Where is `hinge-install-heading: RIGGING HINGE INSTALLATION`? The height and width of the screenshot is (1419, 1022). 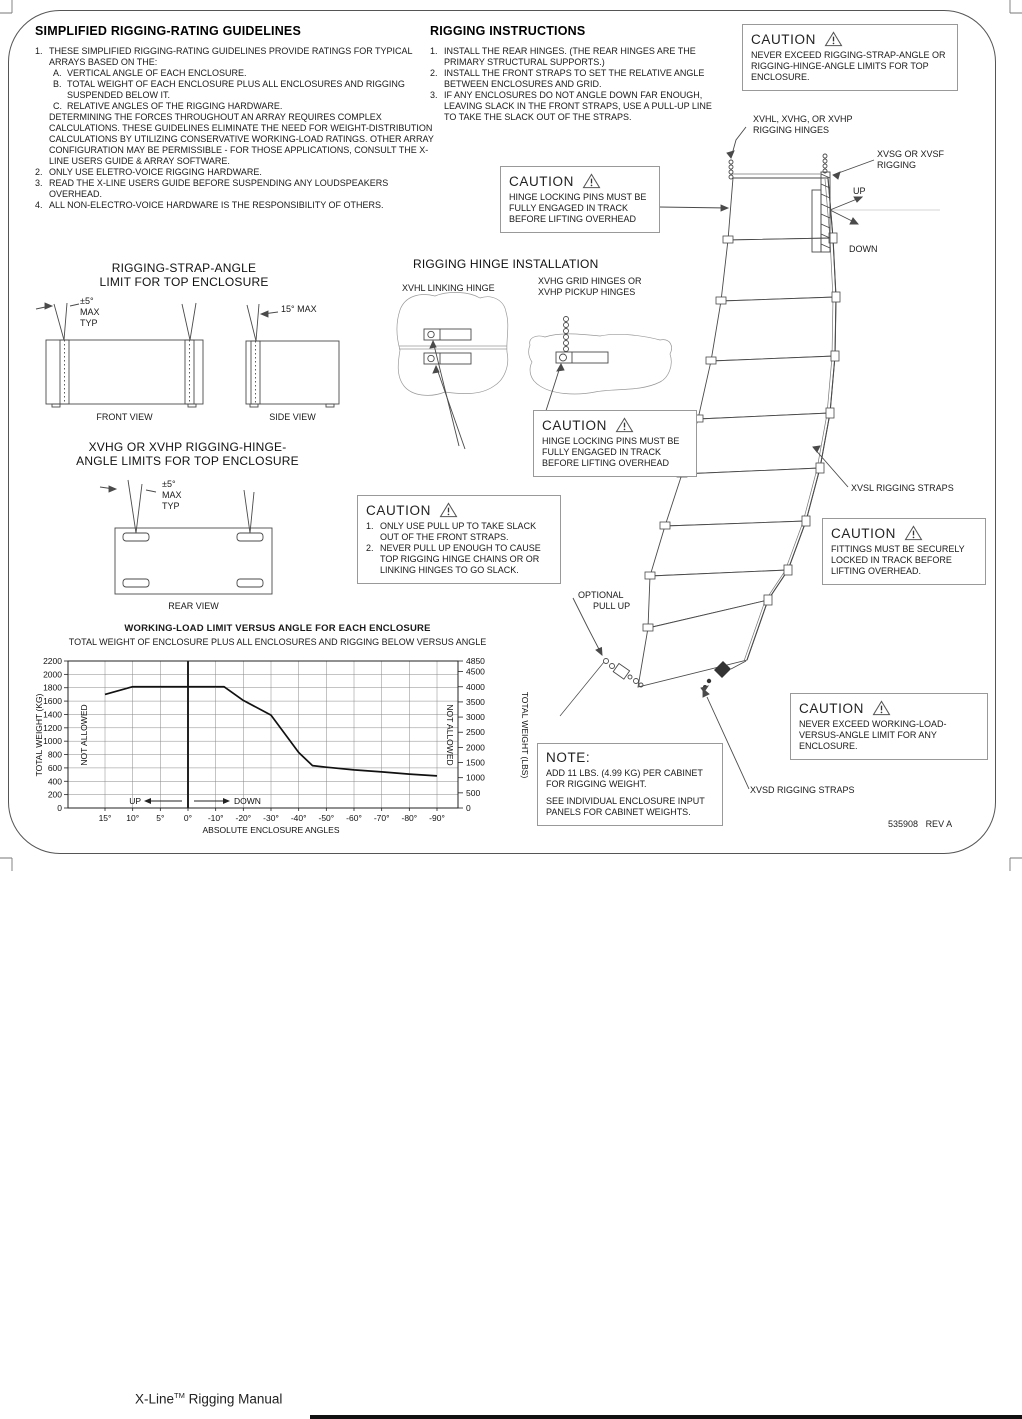 hinge-install-heading: RIGGING HINGE INSTALLATION is located at coordinates (506, 264).